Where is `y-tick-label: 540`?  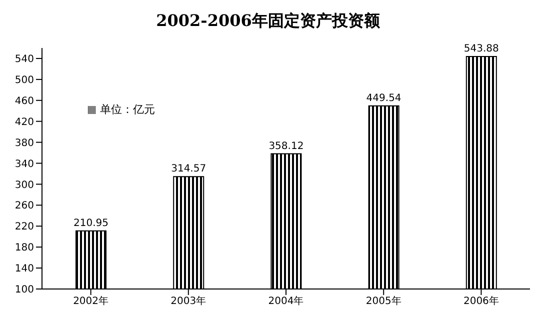
y-tick-label: 540 is located at coordinates (24, 60).